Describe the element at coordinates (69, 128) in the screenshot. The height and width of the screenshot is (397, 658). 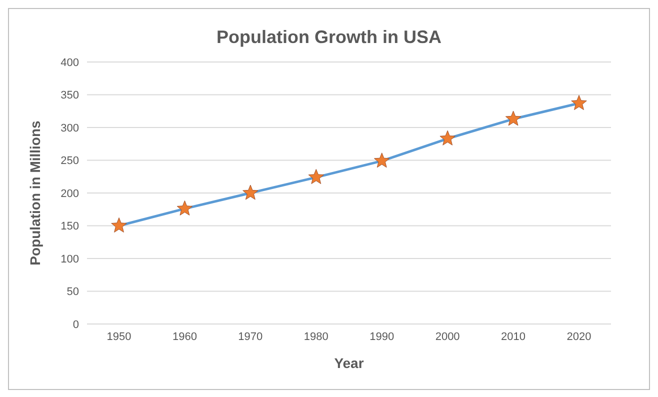
I see `y-tick-label: 300` at that location.